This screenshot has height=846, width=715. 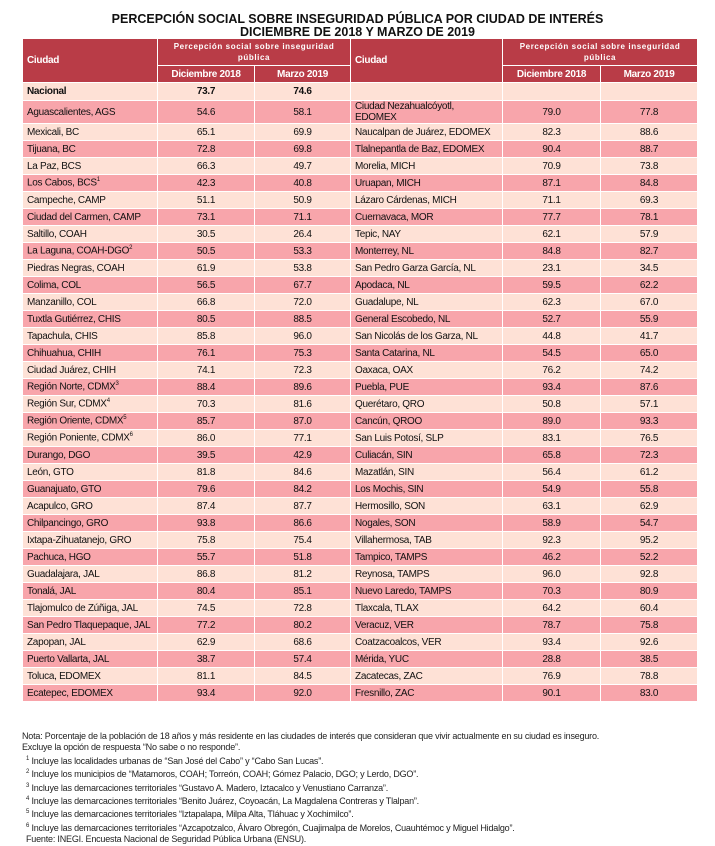 I want to click on footnote-ref: 6, so click(x=131, y=435).